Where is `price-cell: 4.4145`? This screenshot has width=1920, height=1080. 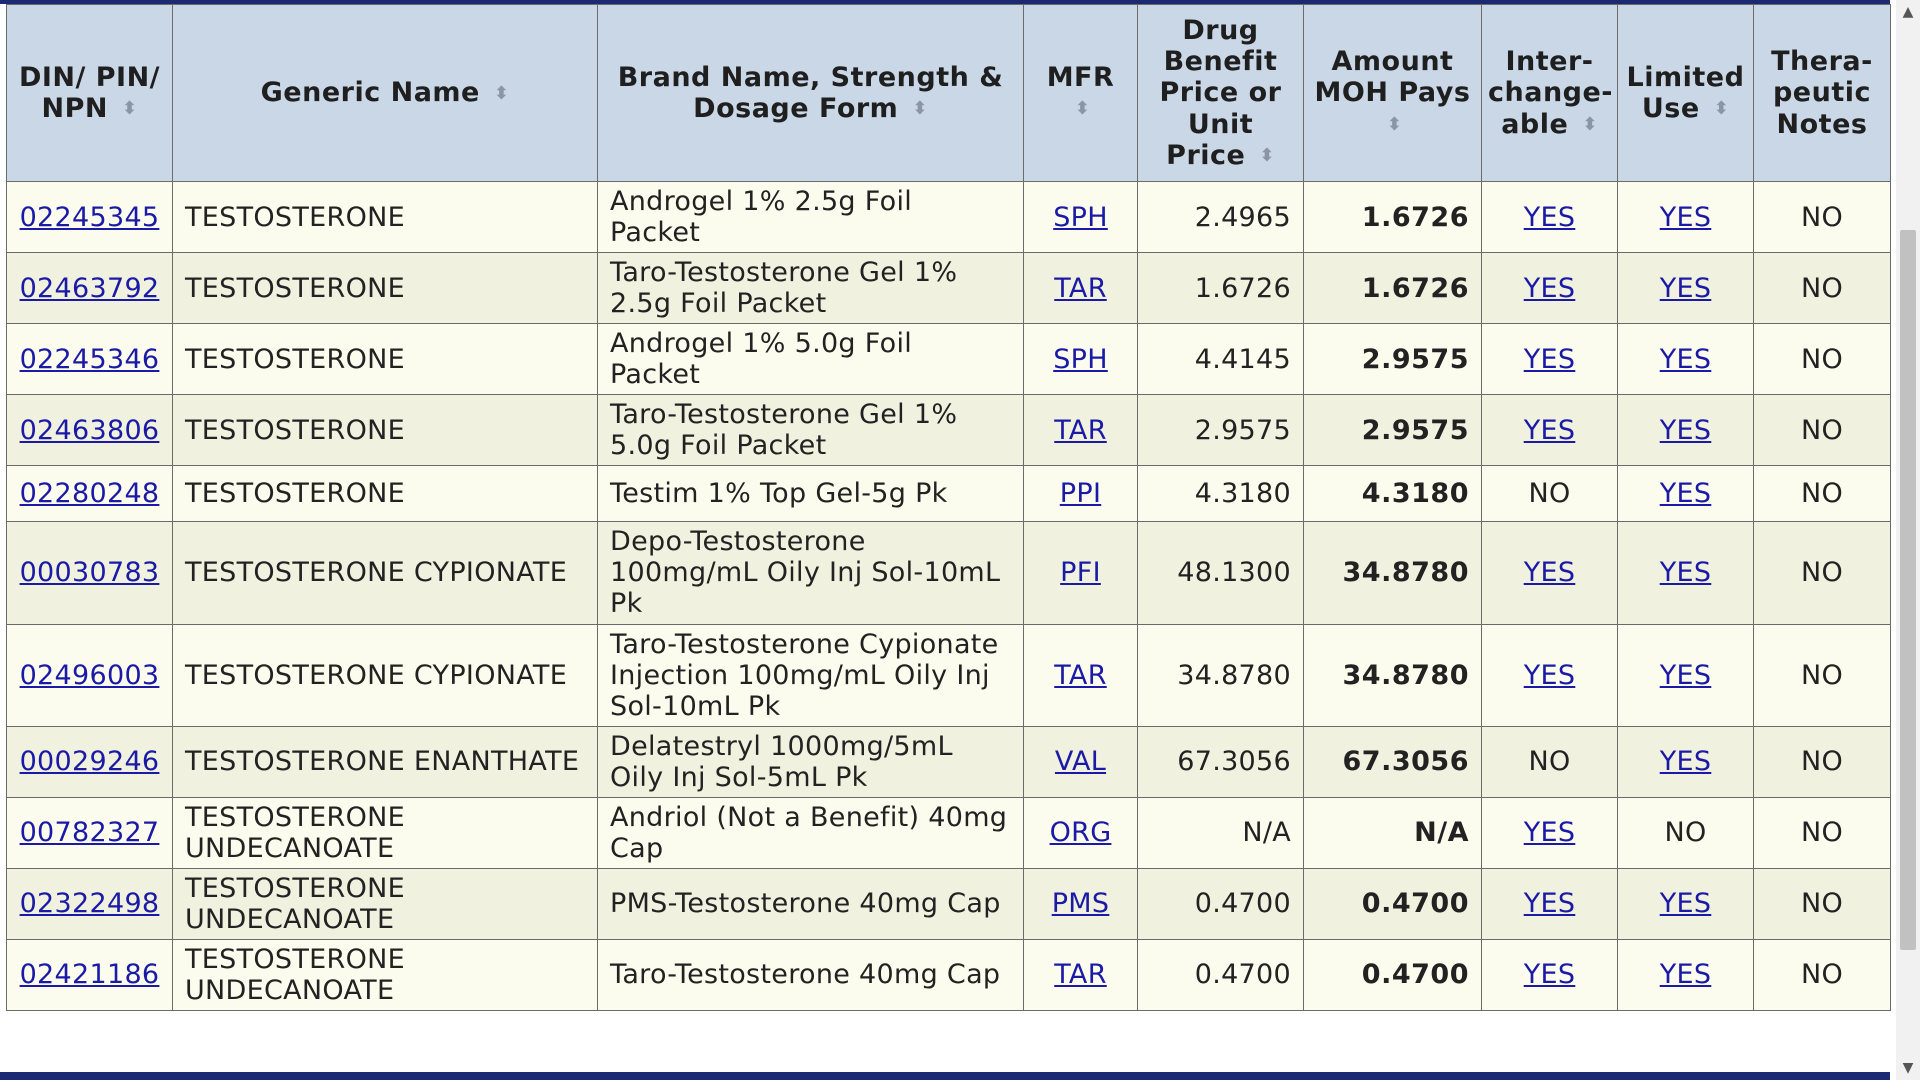
price-cell: 4.4145 is located at coordinates (1242, 359).